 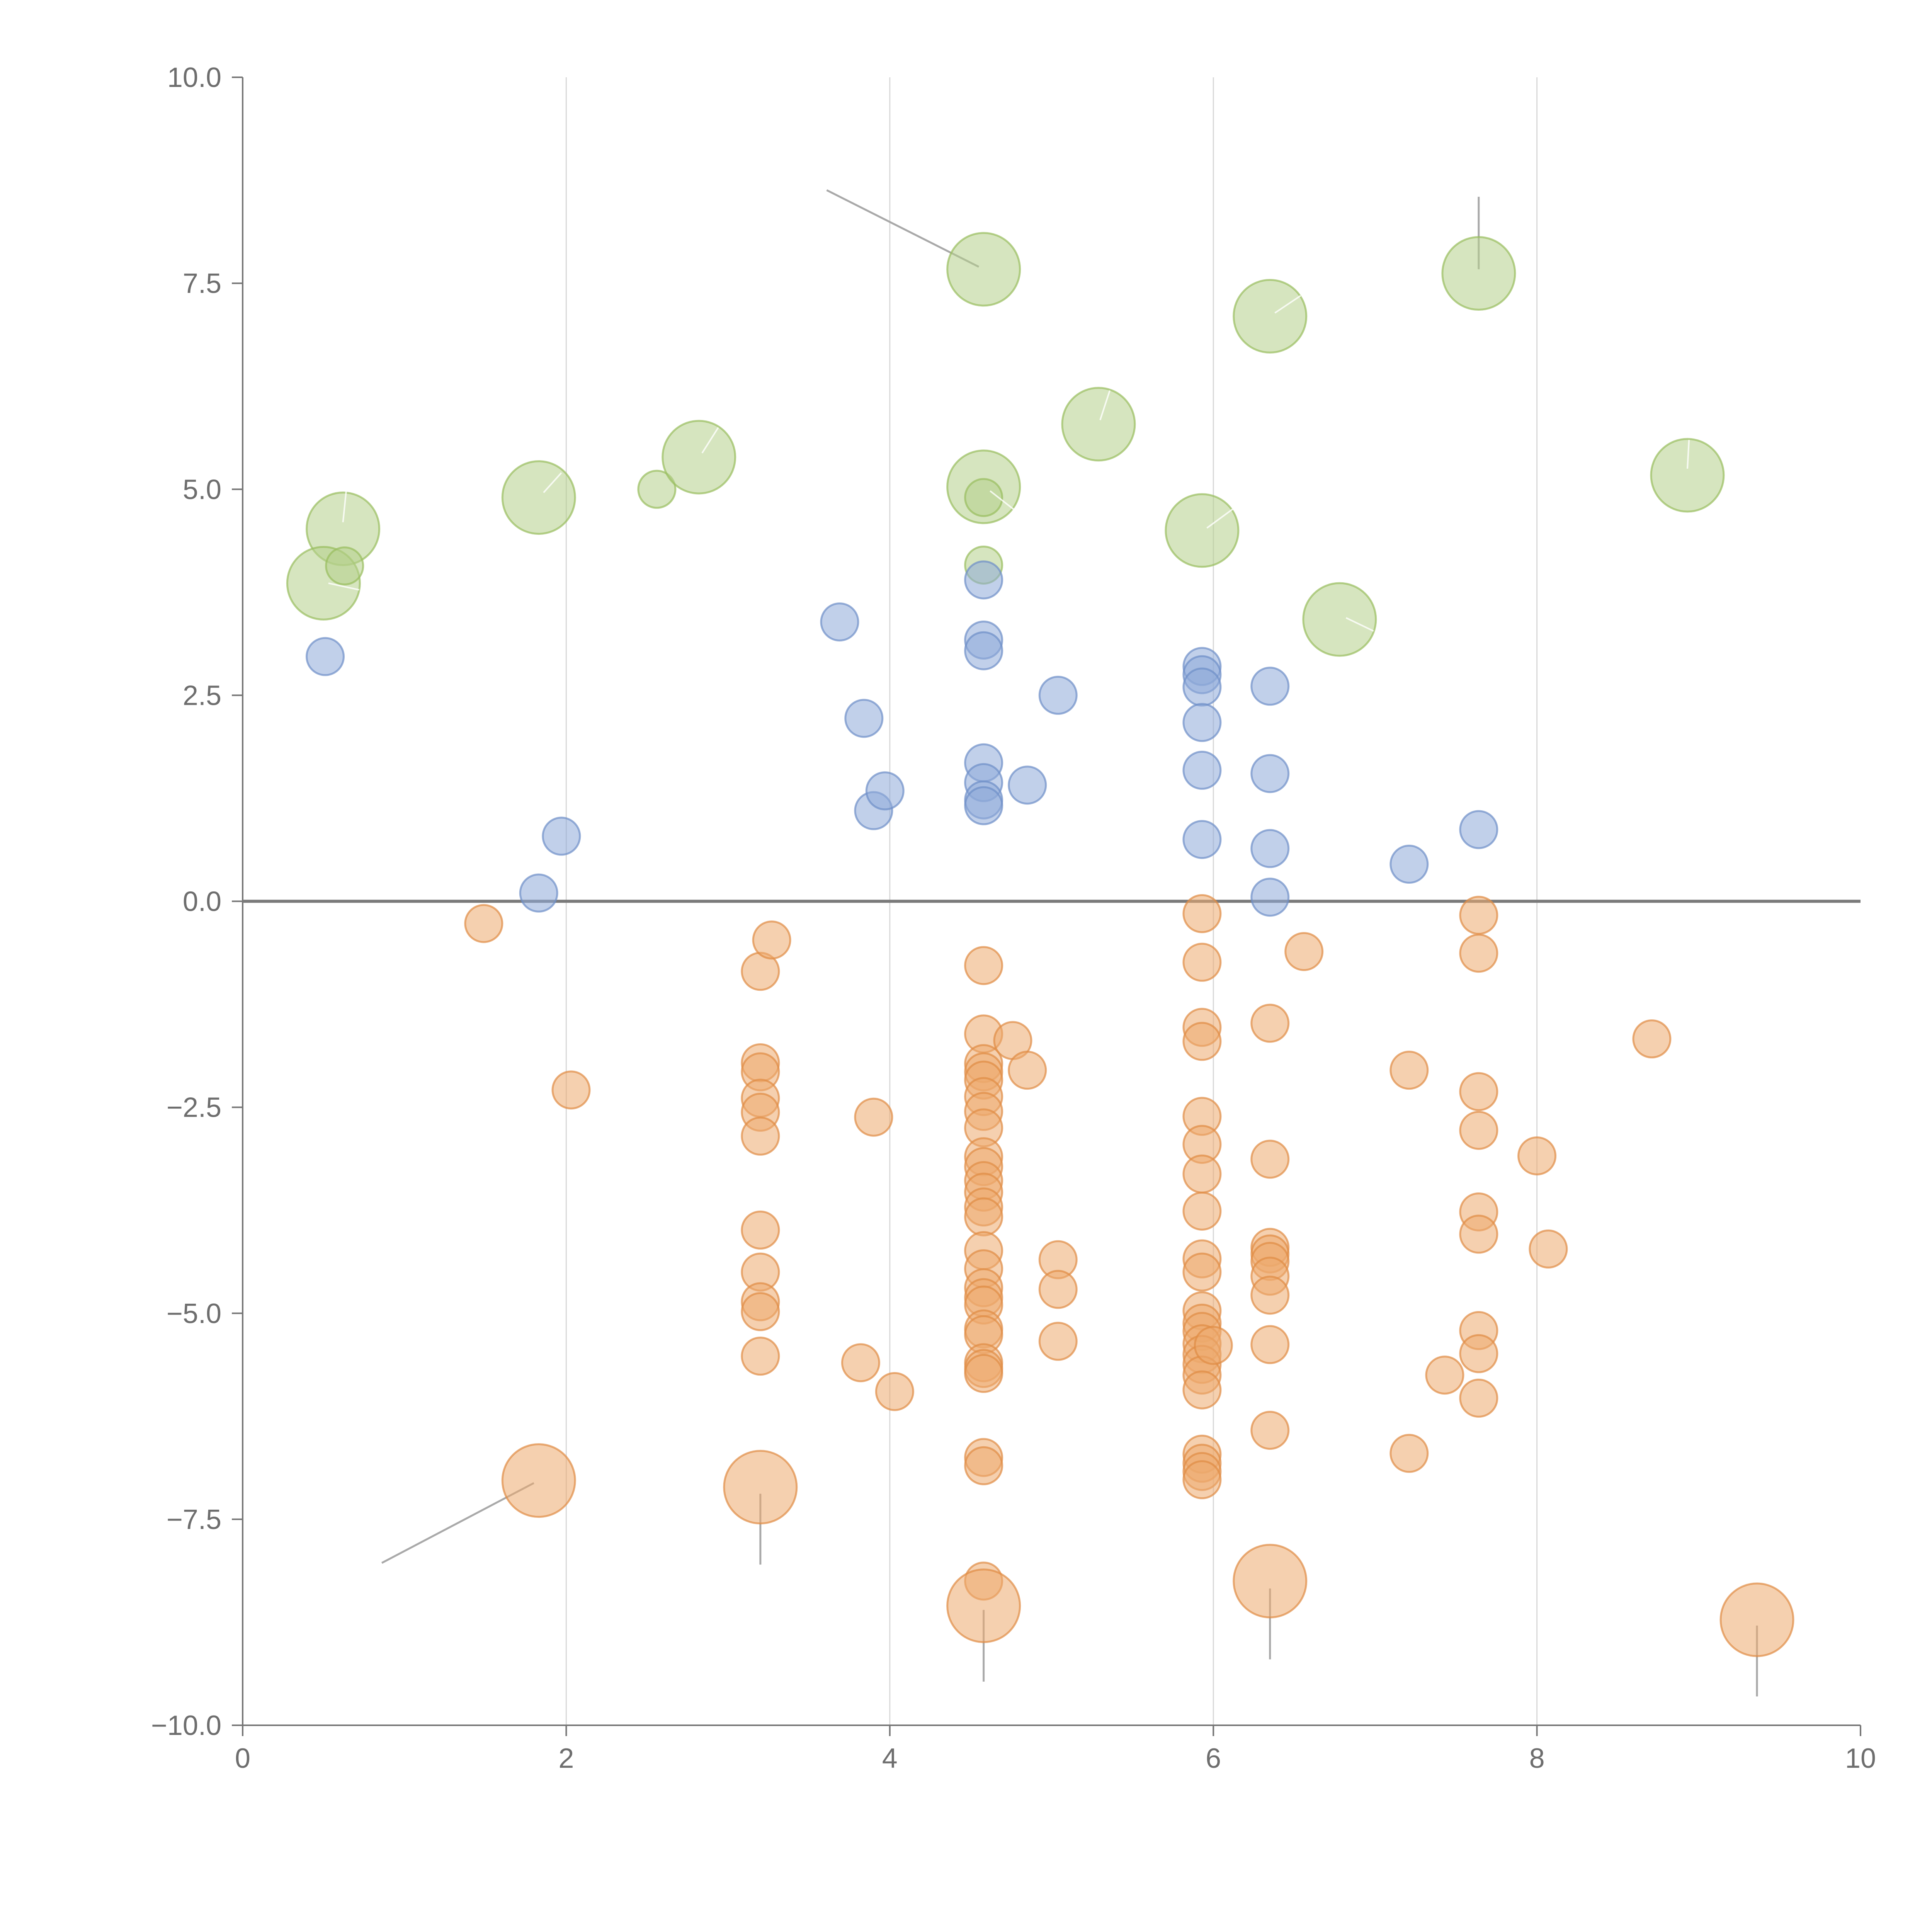 What do you see at coordinates (202, 489) in the screenshot?
I see `y-tick-label: 5.0` at bounding box center [202, 489].